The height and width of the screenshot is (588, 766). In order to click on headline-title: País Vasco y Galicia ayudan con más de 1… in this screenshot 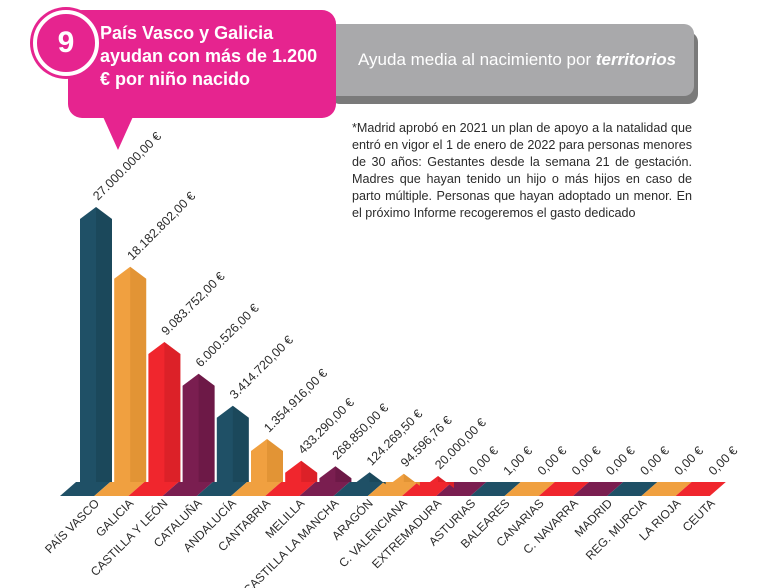, I will do `click(209, 56)`.